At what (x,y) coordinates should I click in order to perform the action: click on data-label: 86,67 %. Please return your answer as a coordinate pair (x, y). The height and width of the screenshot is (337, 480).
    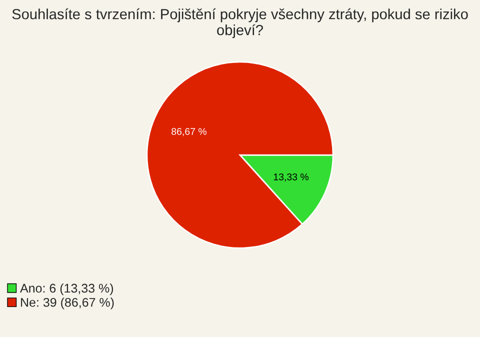
    Looking at the image, I should click on (189, 132).